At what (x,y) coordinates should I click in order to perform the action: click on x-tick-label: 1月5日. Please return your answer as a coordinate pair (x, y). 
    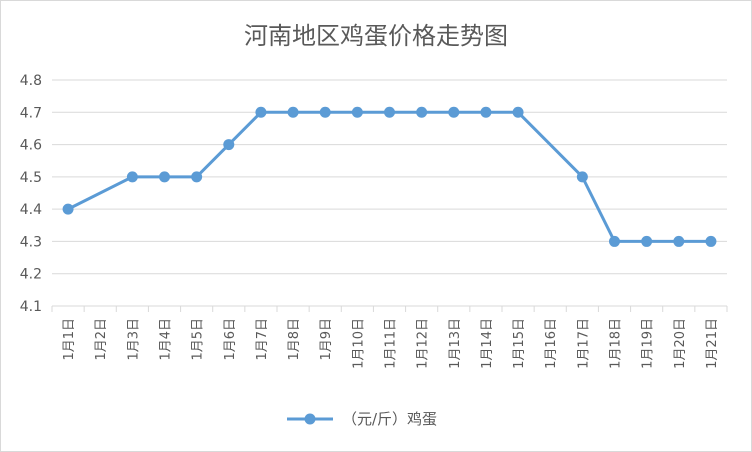
    Looking at the image, I should click on (198, 339).